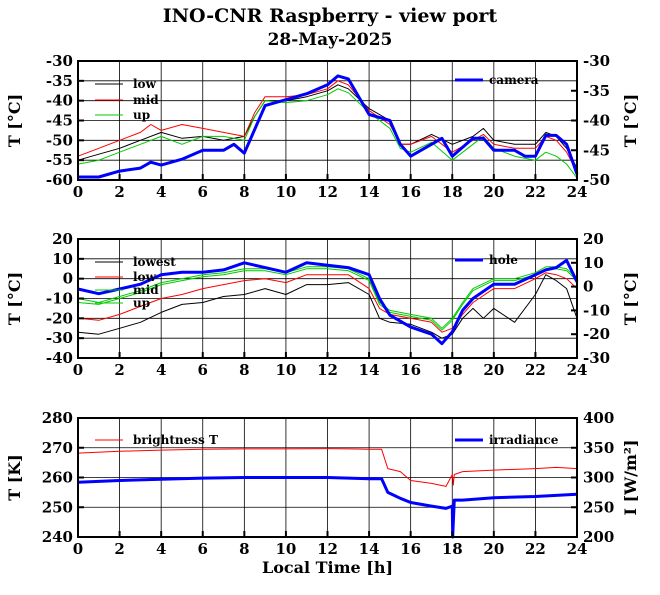  What do you see at coordinates (596, 334) in the screenshot?
I see `y-right-tick-label: -20` at bounding box center [596, 334].